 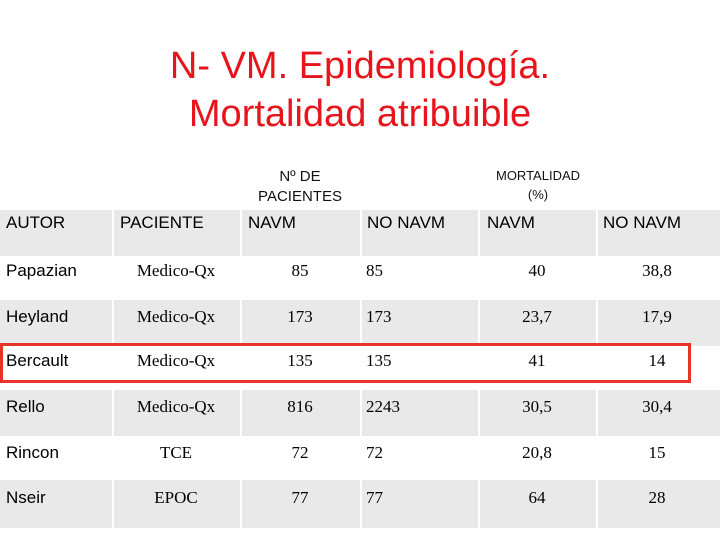 What do you see at coordinates (300, 406) in the screenshot?
I see `cell-navm-pacientes: 816` at bounding box center [300, 406].